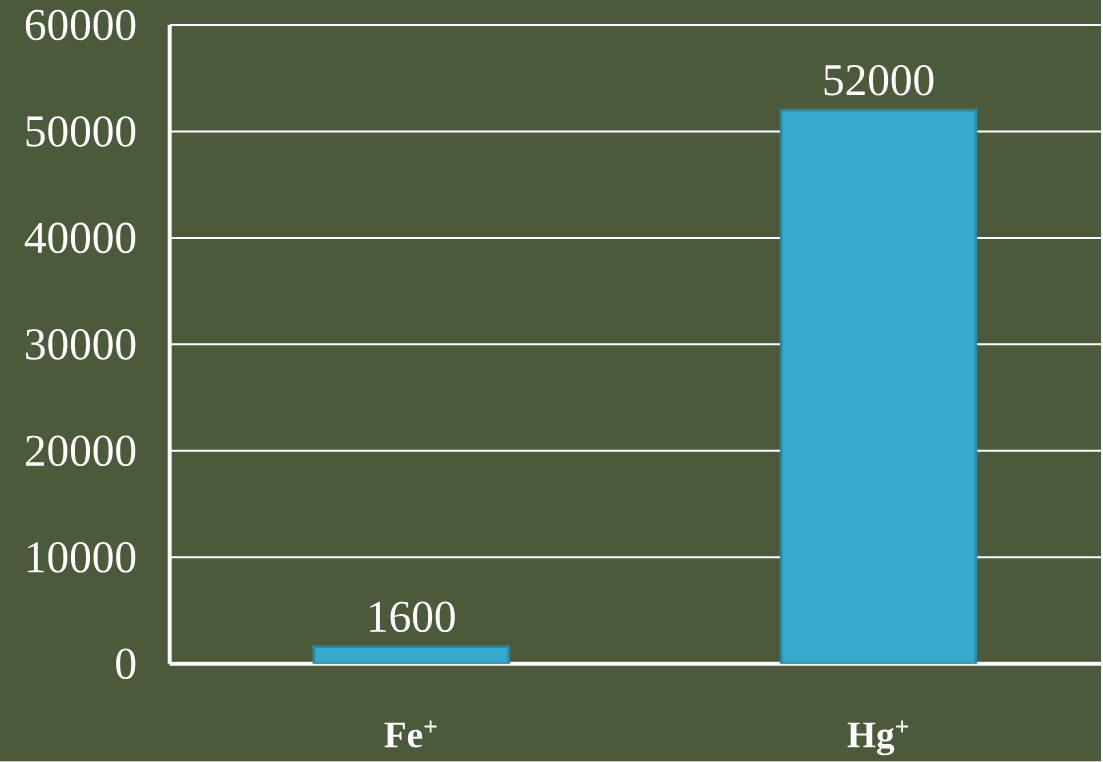 This screenshot has width=1103, height=762. I want to click on y-tick-label: 50000, so click(81, 131).